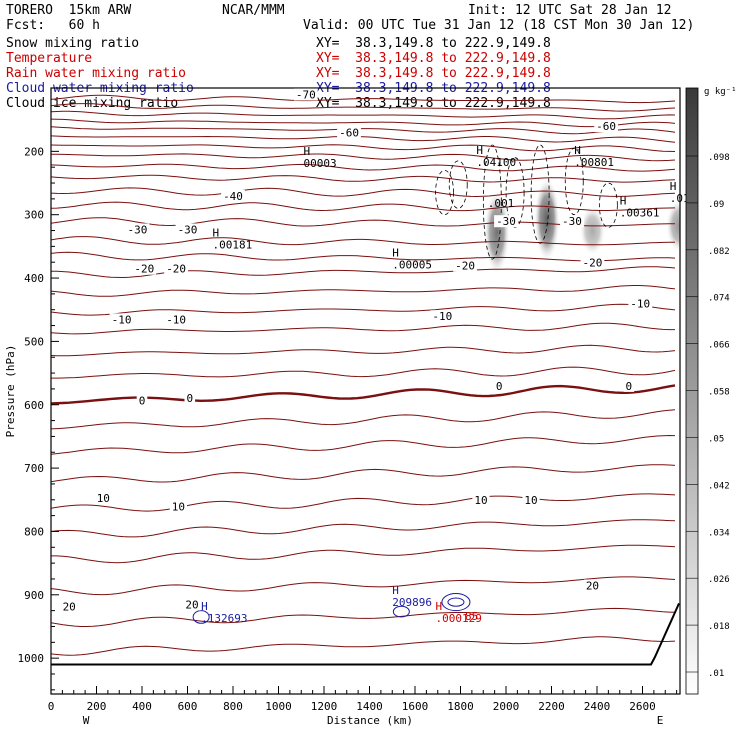 This screenshot has width=740, height=740. I want to click on y-tick-label: 200, so click(34, 151).